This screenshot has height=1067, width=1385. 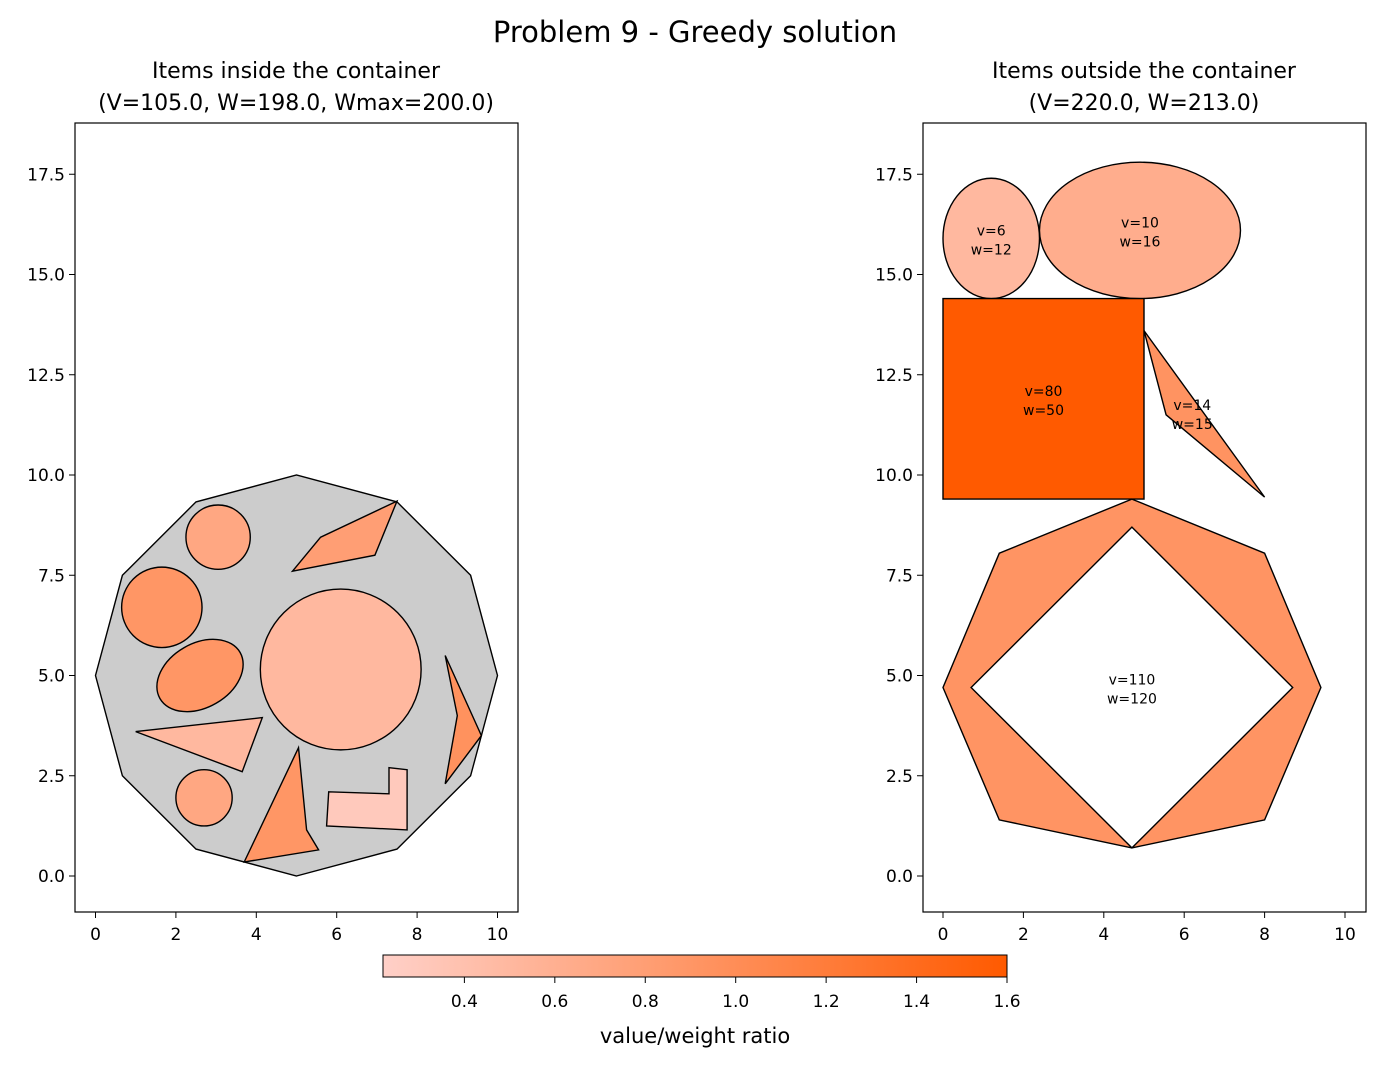 I want to click on item-2-circle, so click(x=161, y=607).